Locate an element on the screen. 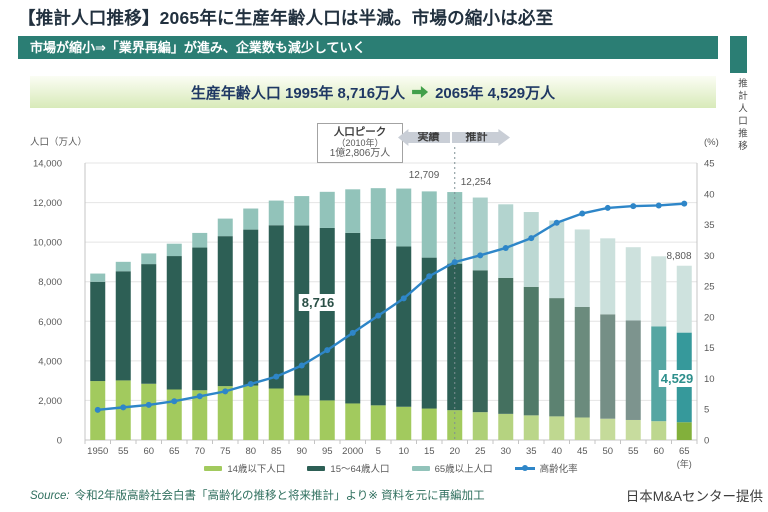 The height and width of the screenshot is (512, 768). x-tick-label: 50 is located at coordinates (607, 451).